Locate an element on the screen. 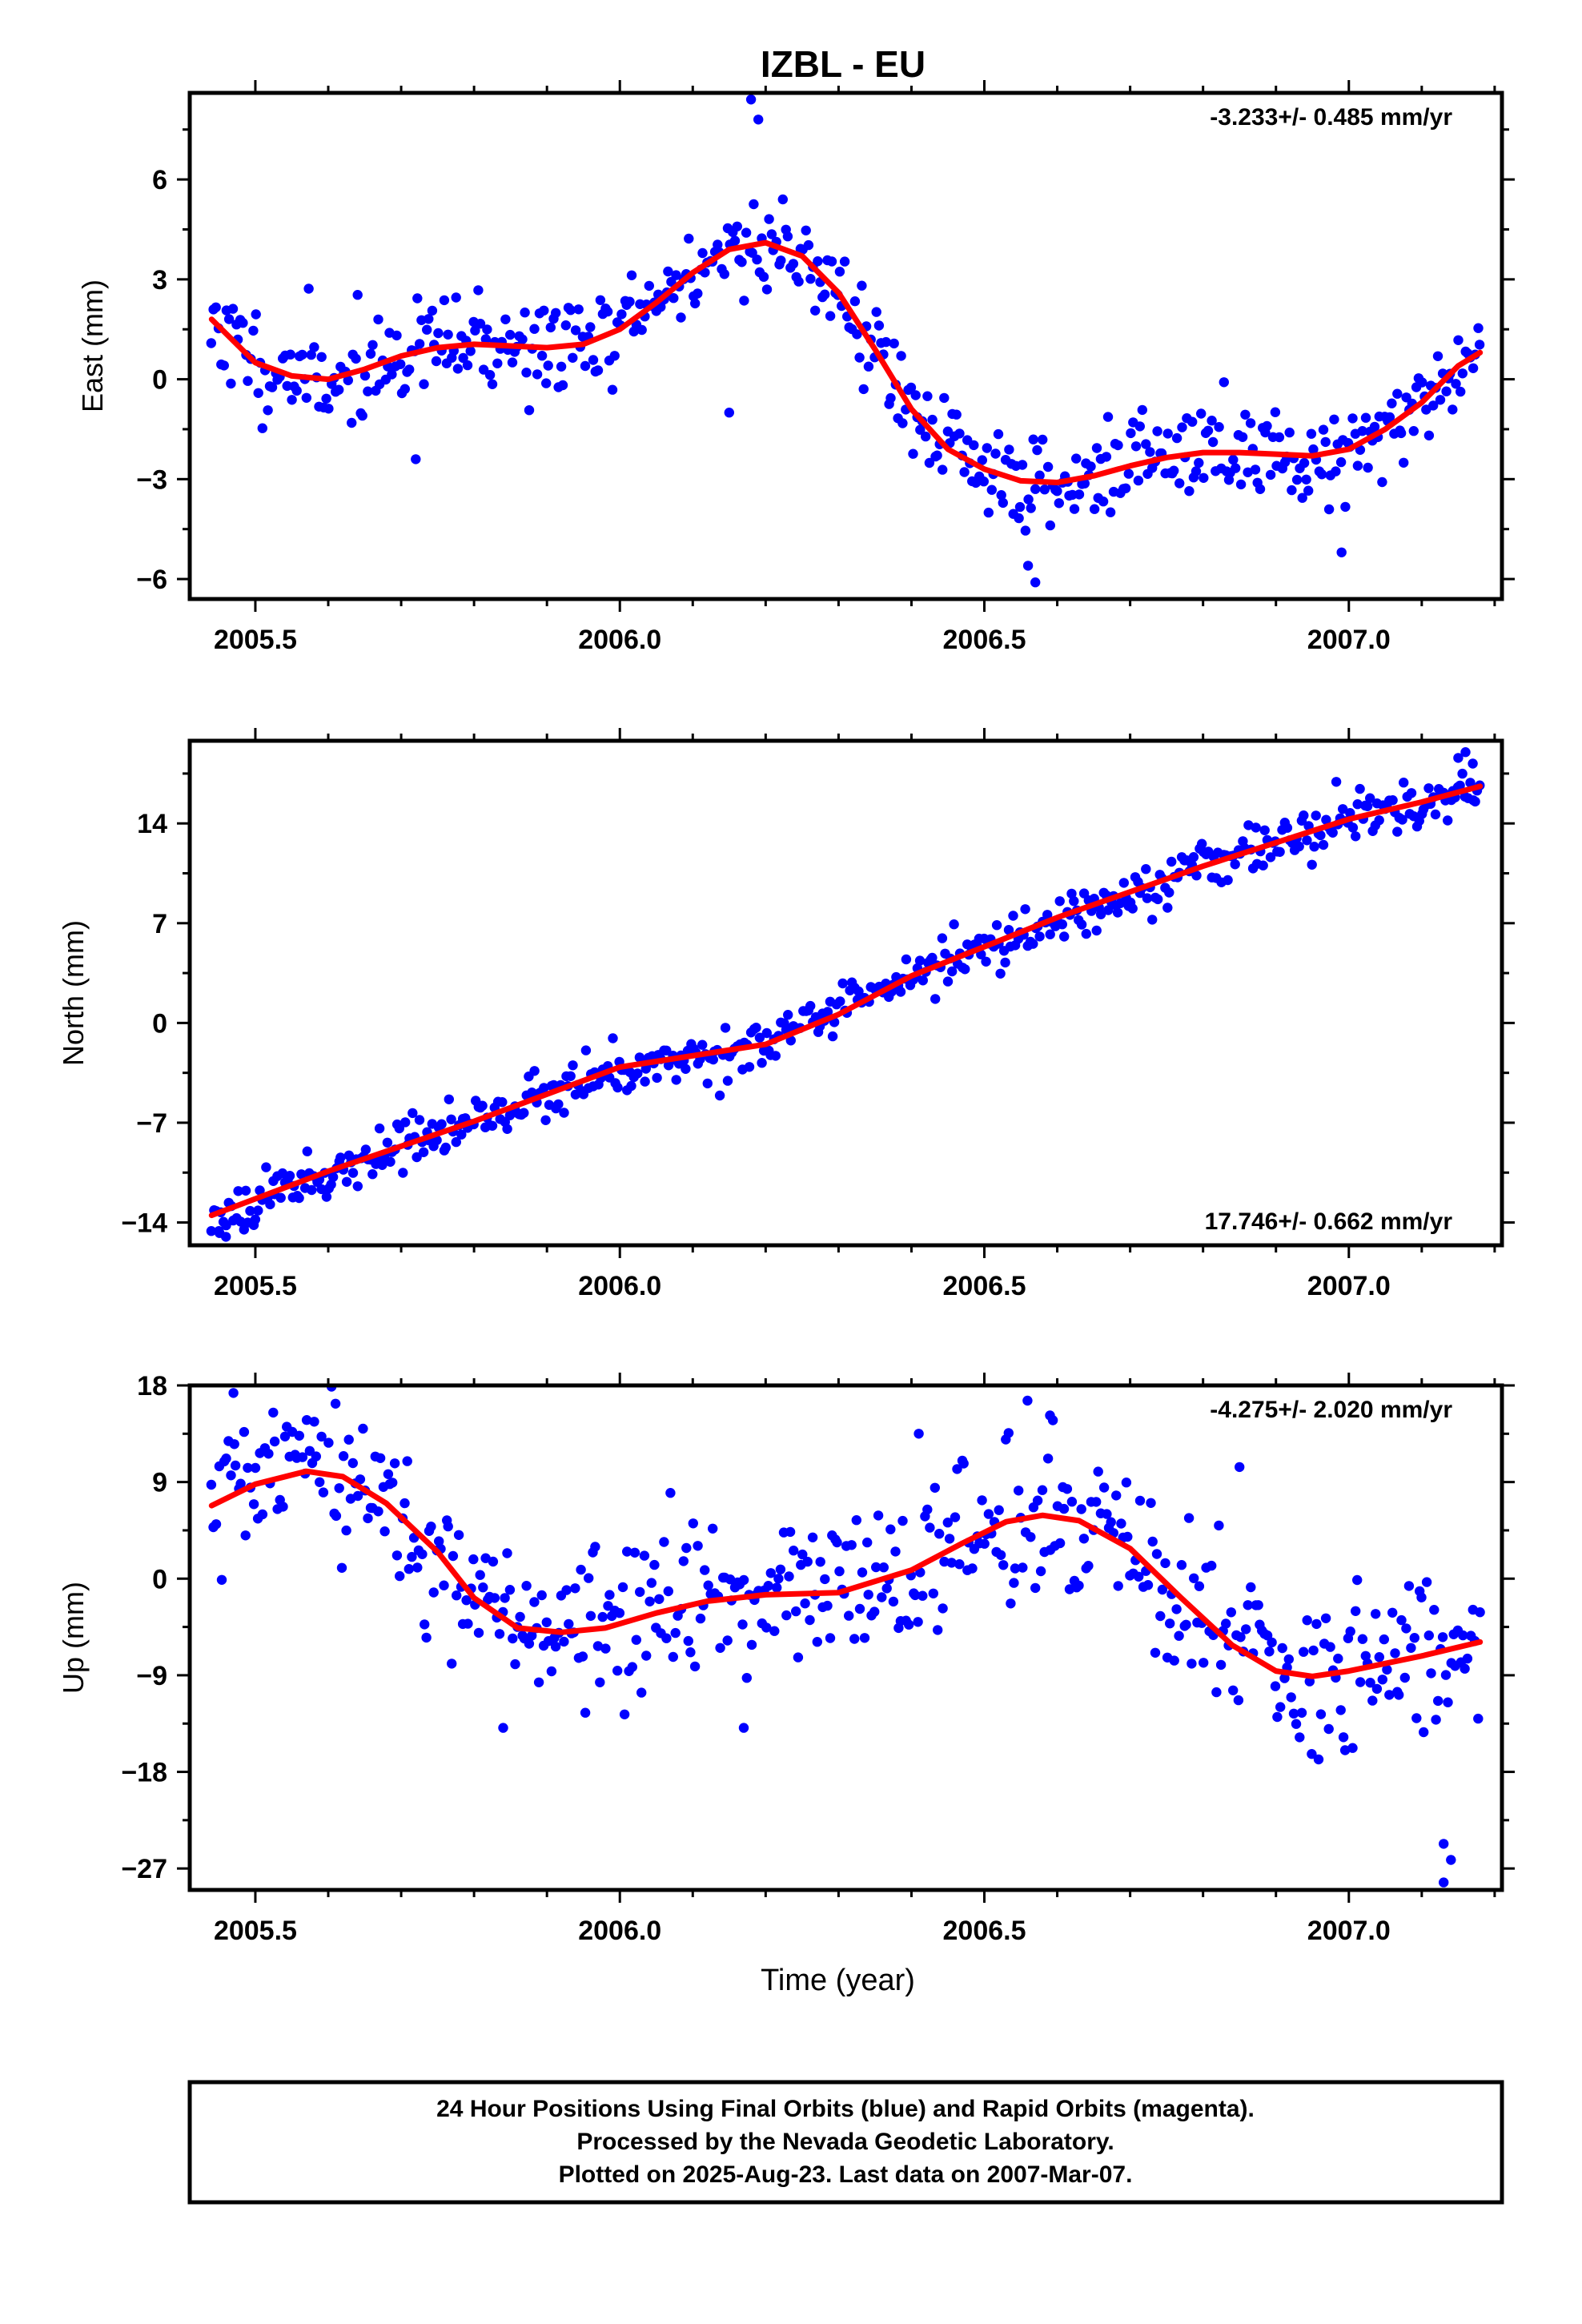 The image size is (1582, 2324). x-tick-label: 2006.5 is located at coordinates (984, 640).